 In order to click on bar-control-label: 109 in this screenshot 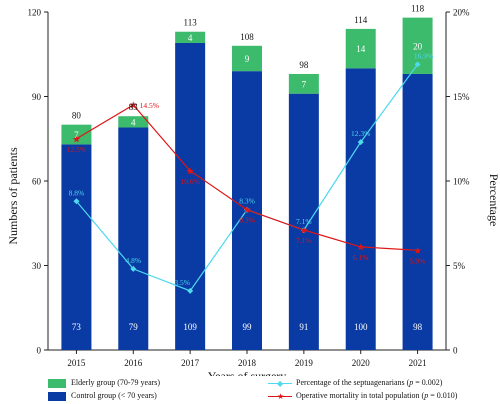, I will do `click(190, 327)`.